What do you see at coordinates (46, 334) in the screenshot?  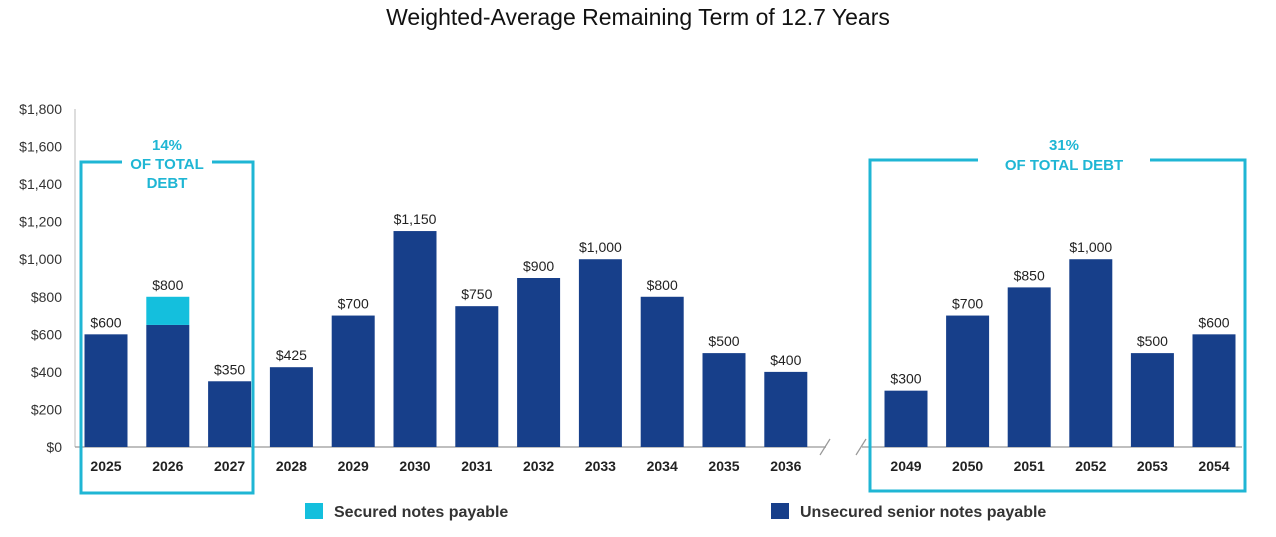 I see `y-tick-label: $600` at bounding box center [46, 334].